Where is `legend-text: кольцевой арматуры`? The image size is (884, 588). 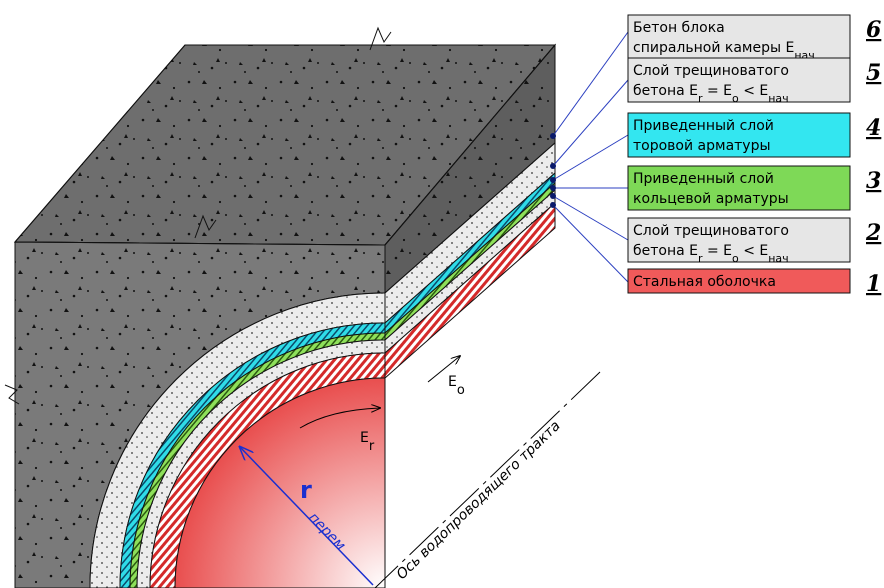
legend-text: кольцевой арматуры is located at coordinates (711, 199).